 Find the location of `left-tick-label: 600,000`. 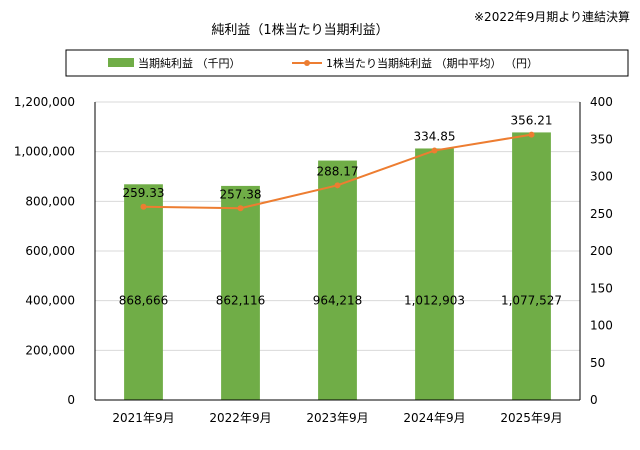

left-tick-label: 600,000 is located at coordinates (50, 251).